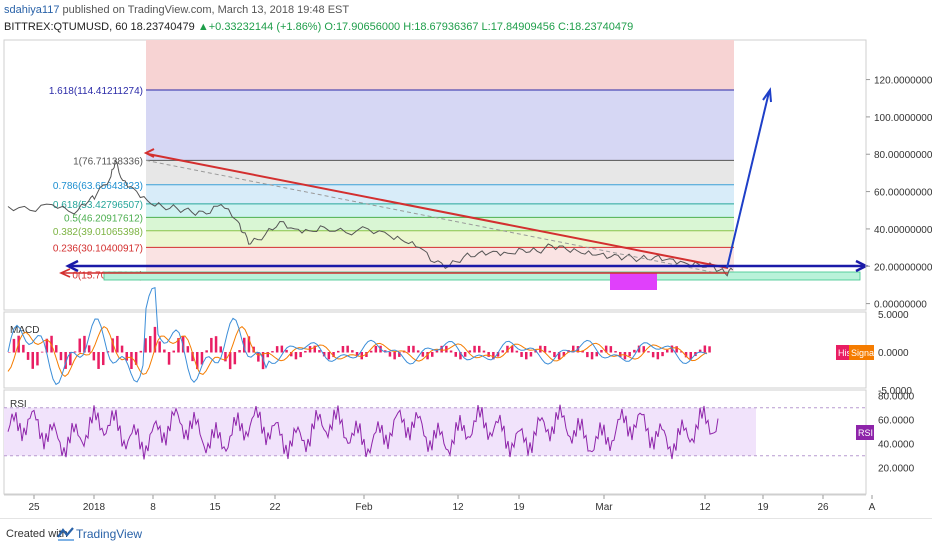  What do you see at coordinates (265, 27) in the screenshot?
I see `price-change: +0.33232144 (+1.86%)` at bounding box center [265, 27].